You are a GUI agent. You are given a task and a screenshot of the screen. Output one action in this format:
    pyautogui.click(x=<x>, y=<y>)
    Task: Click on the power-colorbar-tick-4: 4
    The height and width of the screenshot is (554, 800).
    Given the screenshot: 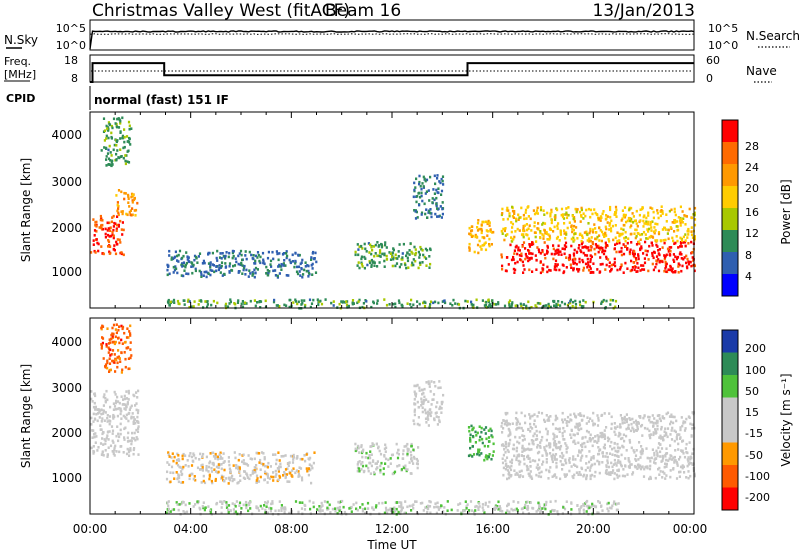 What is the action you would take?
    pyautogui.click(x=748, y=276)
    